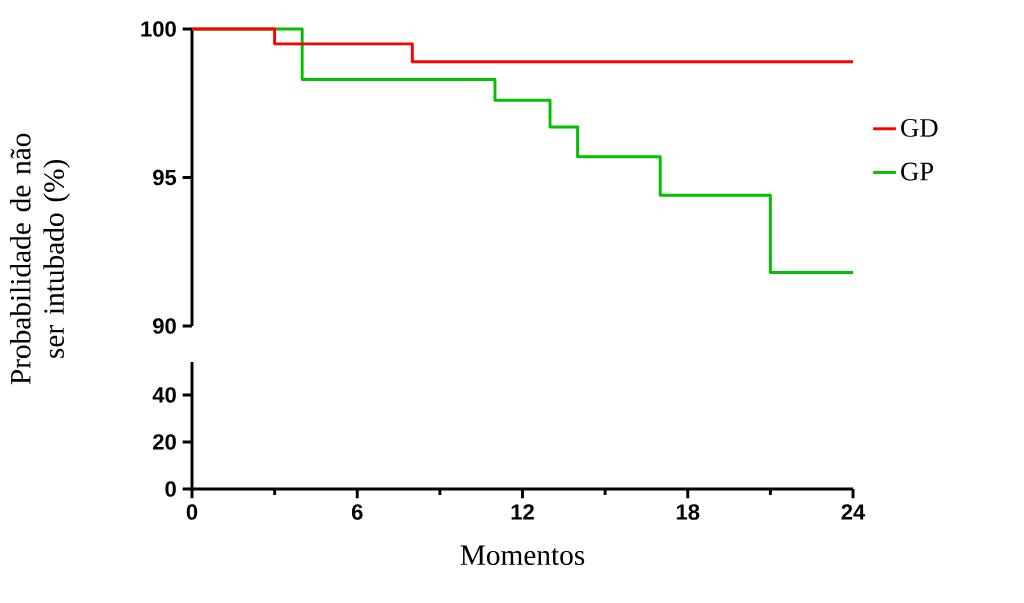 The height and width of the screenshot is (603, 1024). Describe the element at coordinates (917, 171) in the screenshot. I see `legend-label: GP` at that location.